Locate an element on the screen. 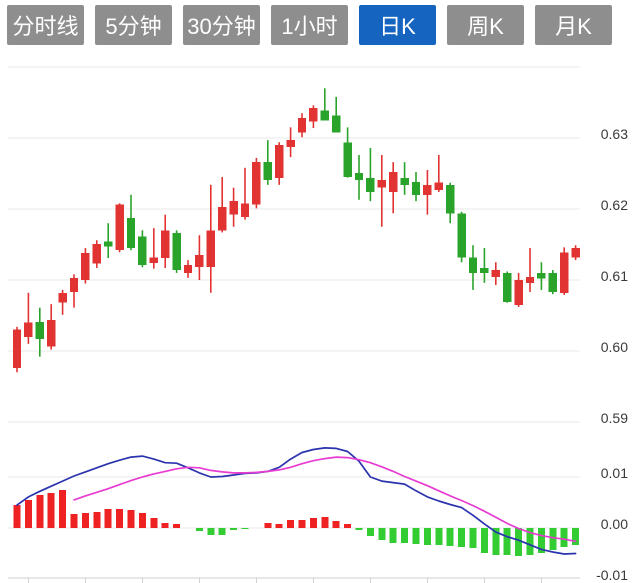  period-tabbar: 分时线 5分钟 30分钟 1小时 日K 周K 月K is located at coordinates (309, 25).